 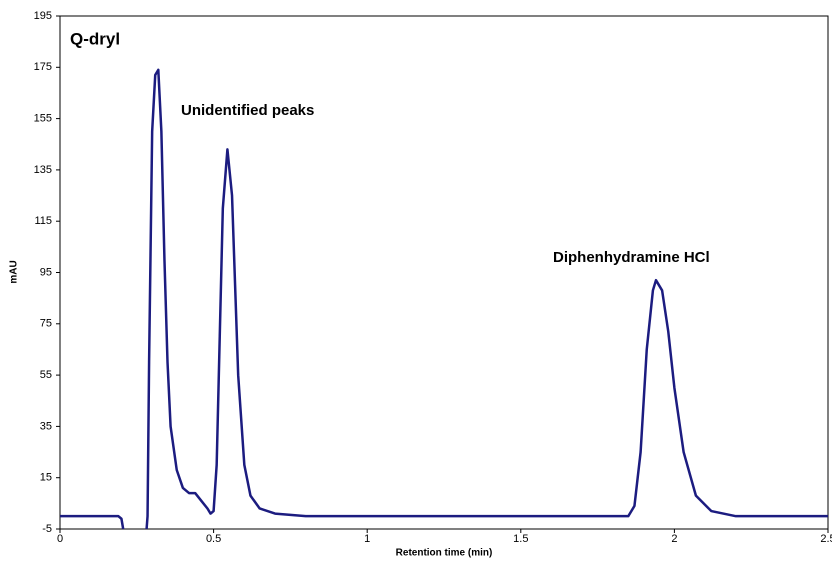 What do you see at coordinates (213, 539) in the screenshot?
I see `x-tick-label: 0.5` at bounding box center [213, 539].